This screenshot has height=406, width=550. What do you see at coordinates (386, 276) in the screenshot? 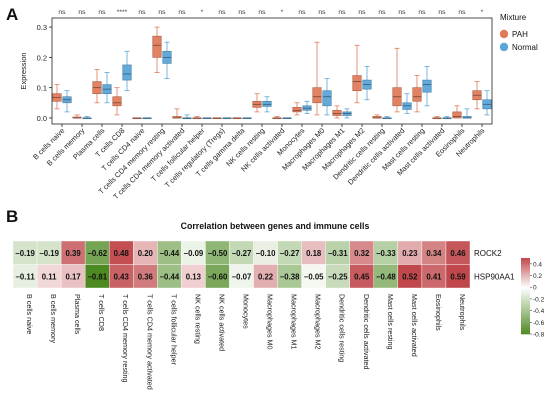
I see `cell-value-label: −0.48` at bounding box center [386, 276].